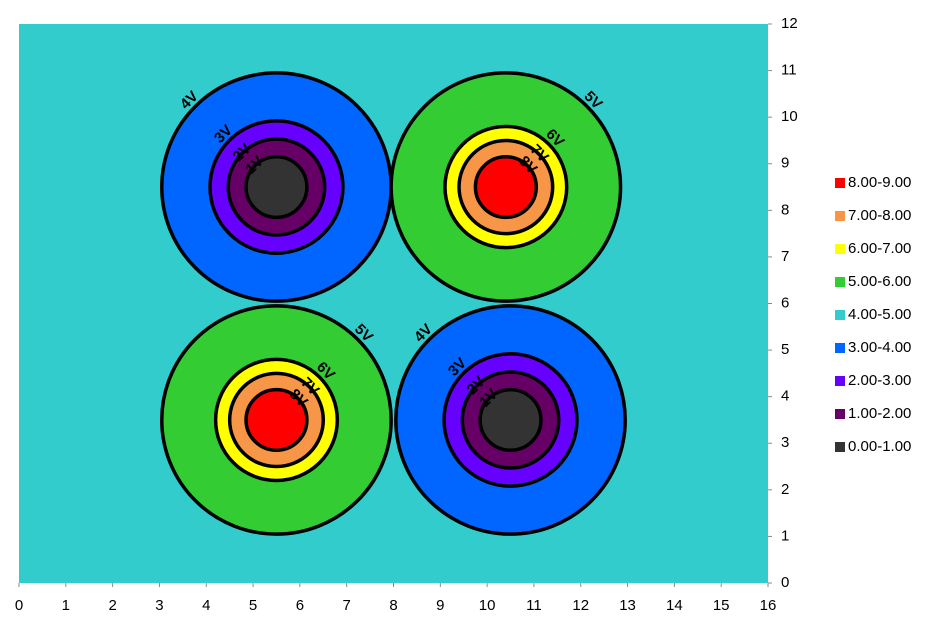 The height and width of the screenshot is (625, 935). Describe the element at coordinates (487, 605) in the screenshot. I see `x-tick-label: 10` at that location.